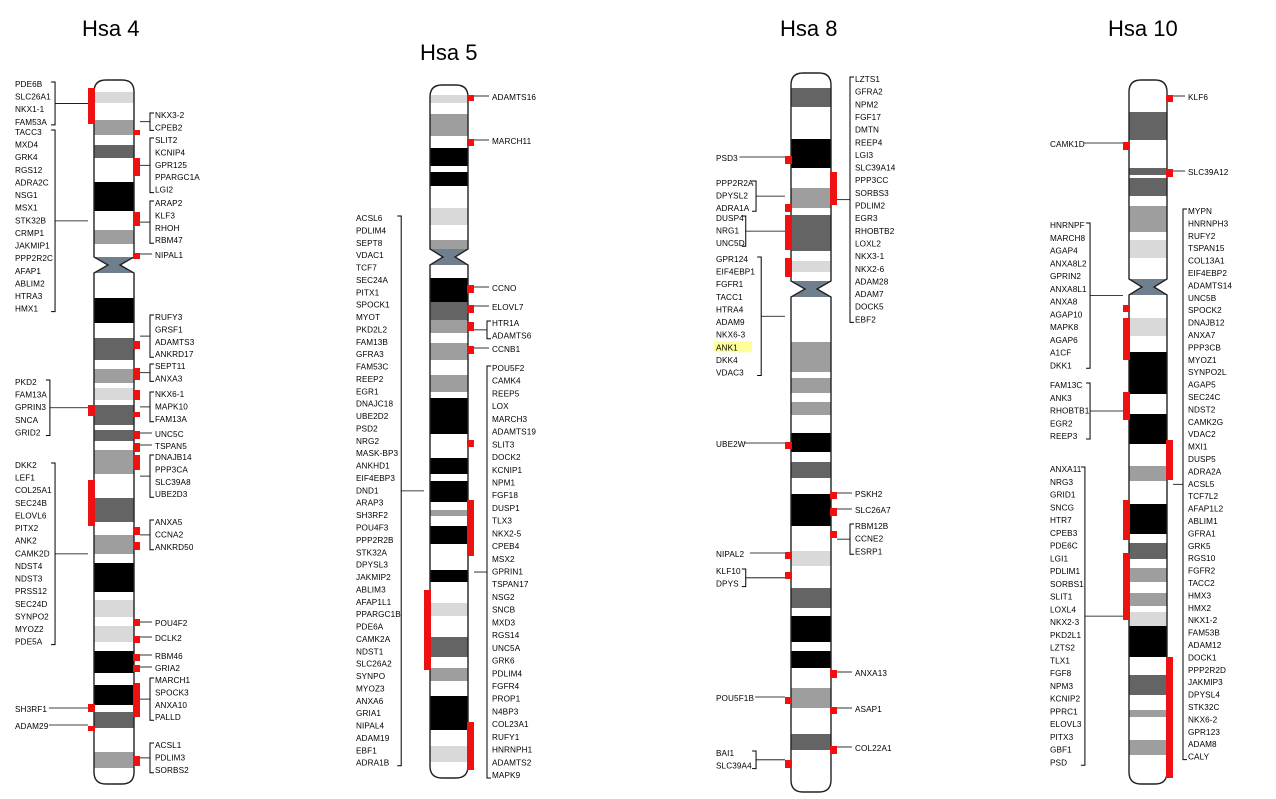 This screenshot has width=1276, height=799. I want to click on gene-label: DNAJC18, so click(374, 404).